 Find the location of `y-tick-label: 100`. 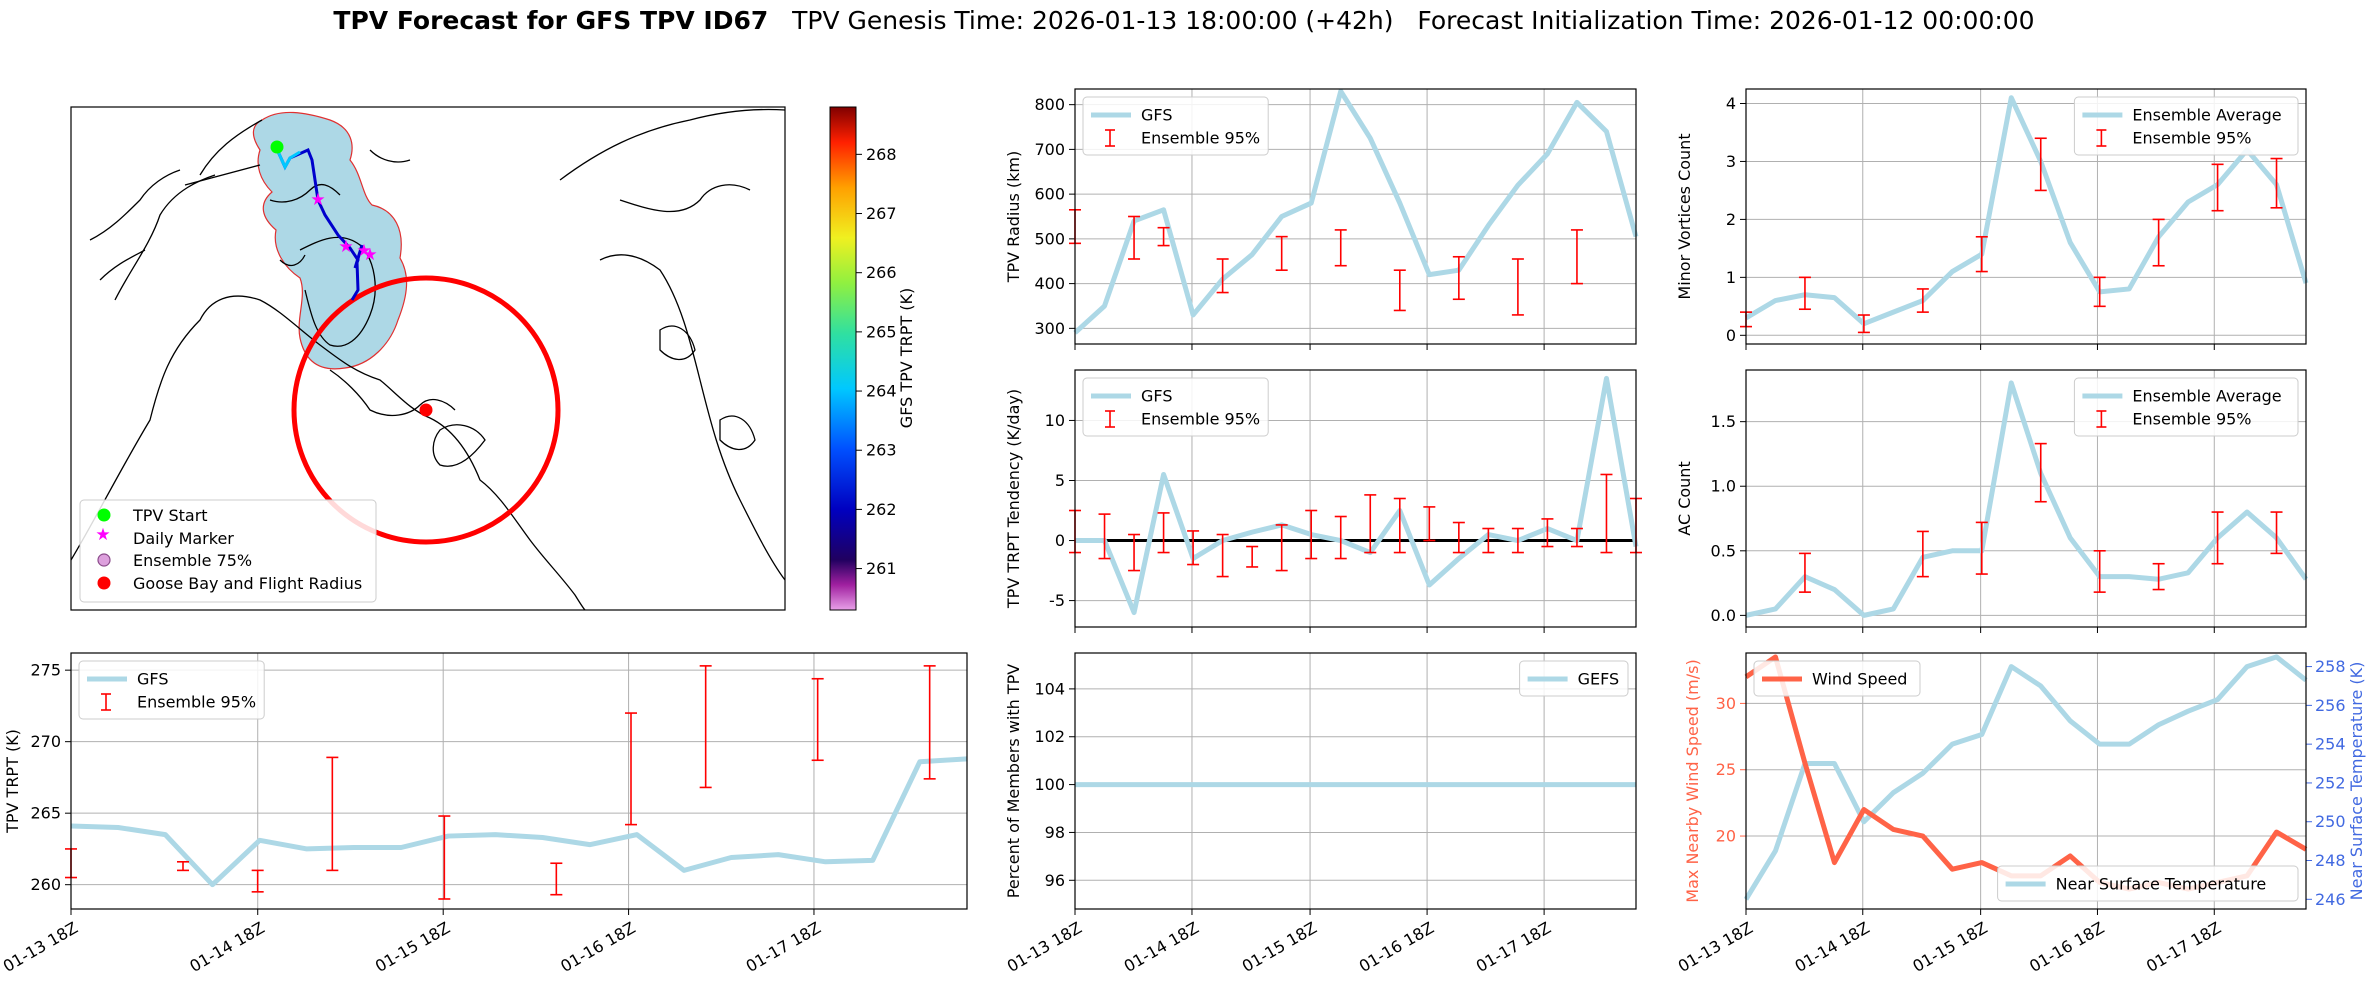

y-tick-label: 100 is located at coordinates (1049, 784).